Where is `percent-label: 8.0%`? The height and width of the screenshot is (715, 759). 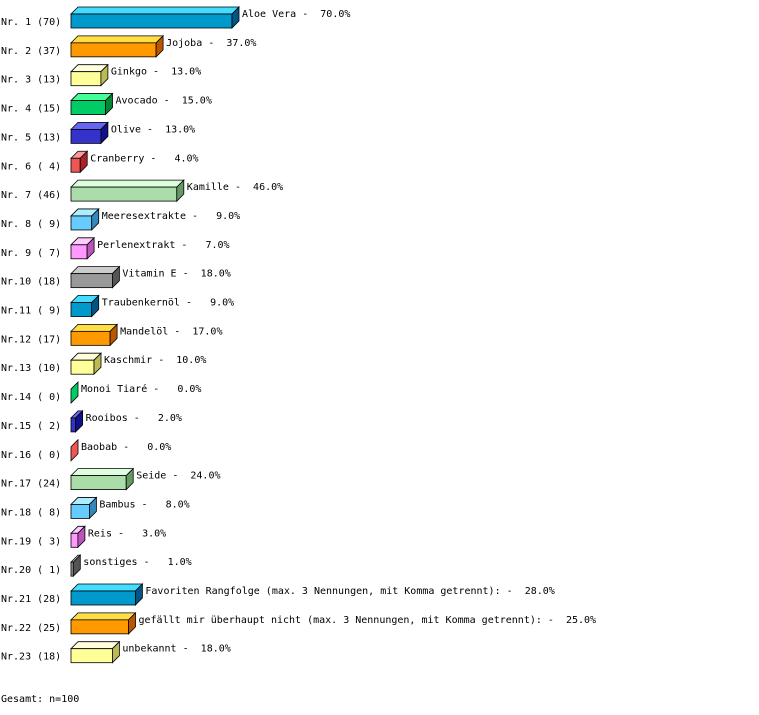
percent-label: 8.0% is located at coordinates (178, 504).